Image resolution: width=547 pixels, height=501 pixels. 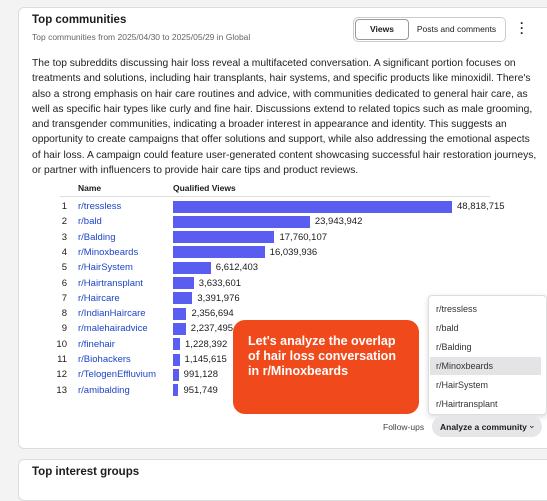 I want to click on value-label: 23,943,942, so click(x=338, y=222).